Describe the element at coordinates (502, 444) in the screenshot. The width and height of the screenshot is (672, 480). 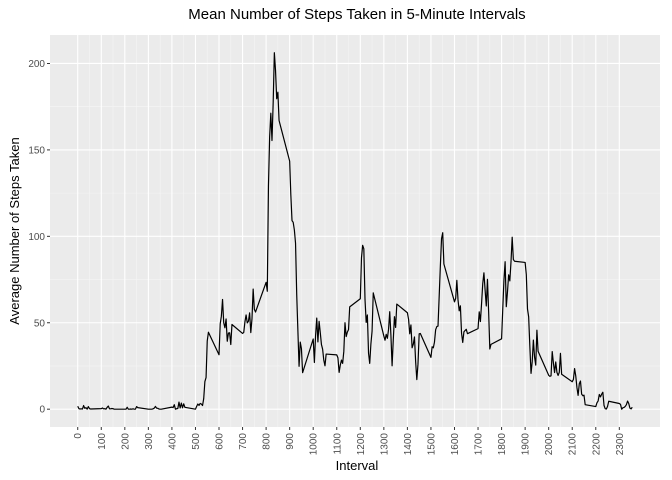
I see `x-tick-label: 1800` at that location.